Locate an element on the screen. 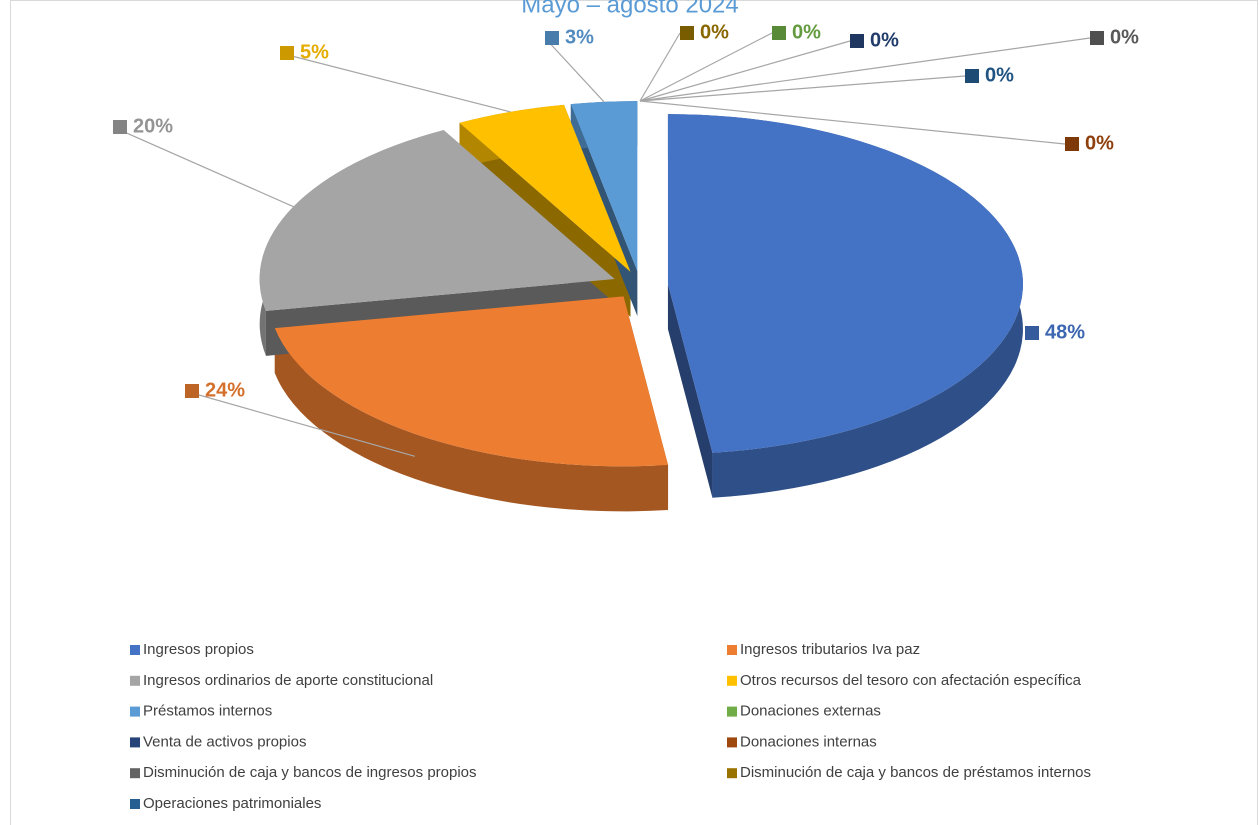 This screenshot has width=1259, height=825. legend-label: Ingresos propios is located at coordinates (198, 649).